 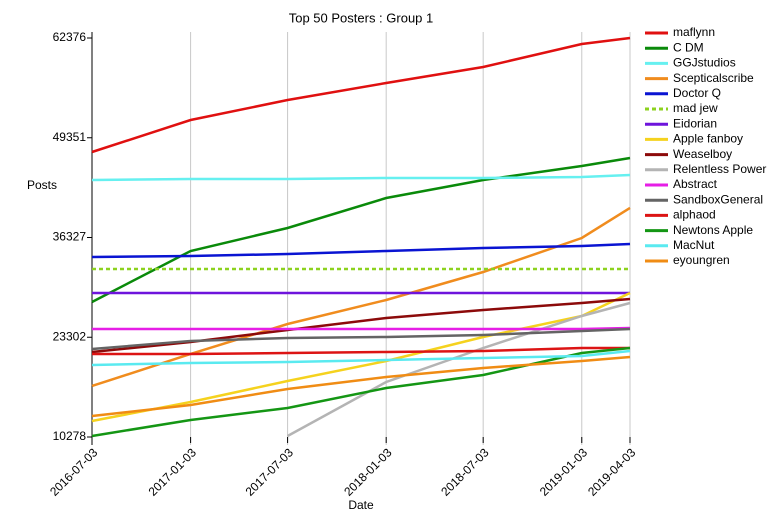 What do you see at coordinates (70, 237) in the screenshot?
I see `y-tick-label: 36327` at bounding box center [70, 237].